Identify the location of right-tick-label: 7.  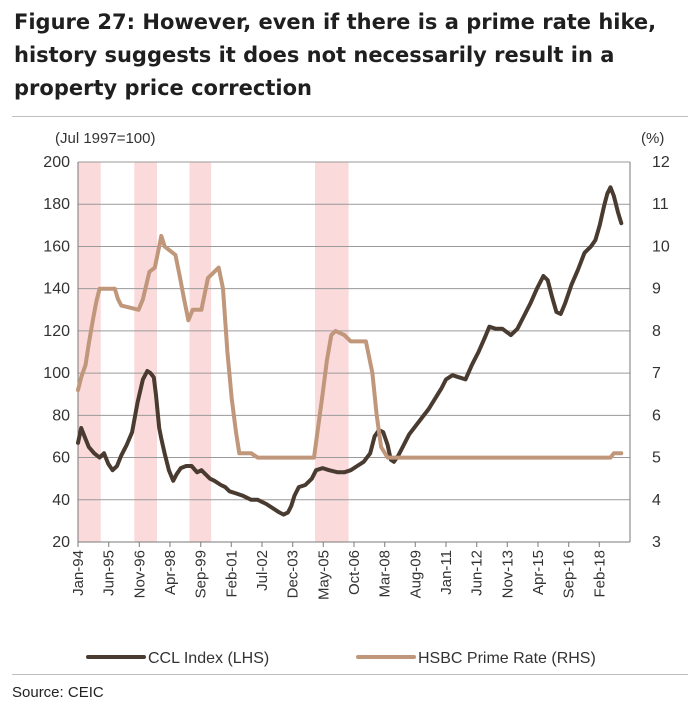
(656, 373).